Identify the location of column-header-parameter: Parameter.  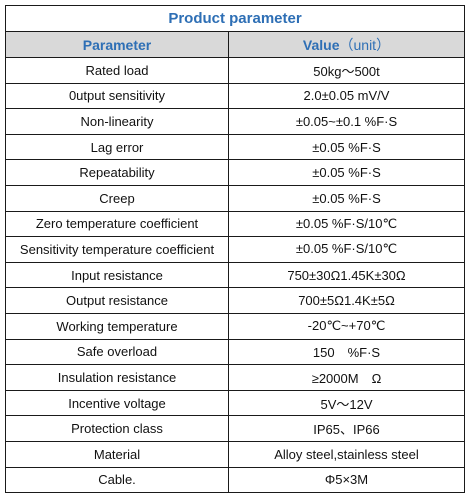
(117, 44).